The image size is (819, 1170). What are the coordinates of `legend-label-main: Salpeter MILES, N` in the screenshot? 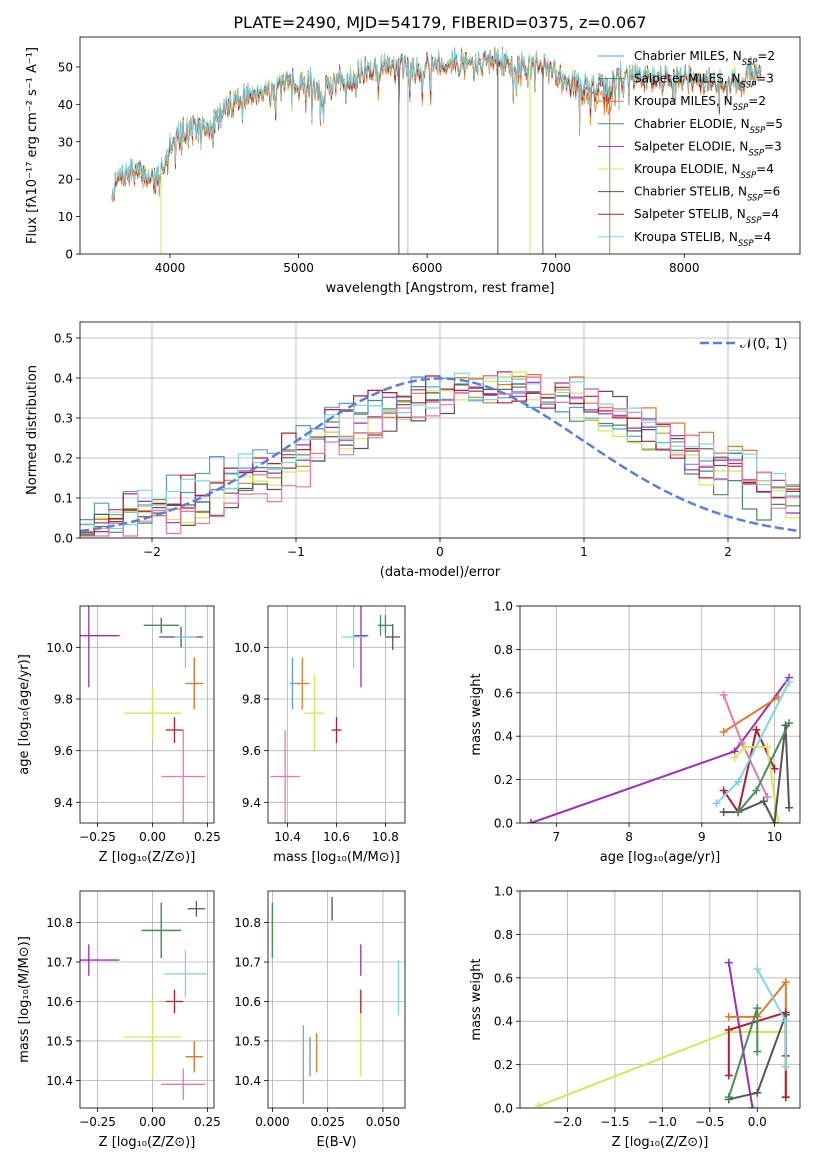 It's located at (687, 79).